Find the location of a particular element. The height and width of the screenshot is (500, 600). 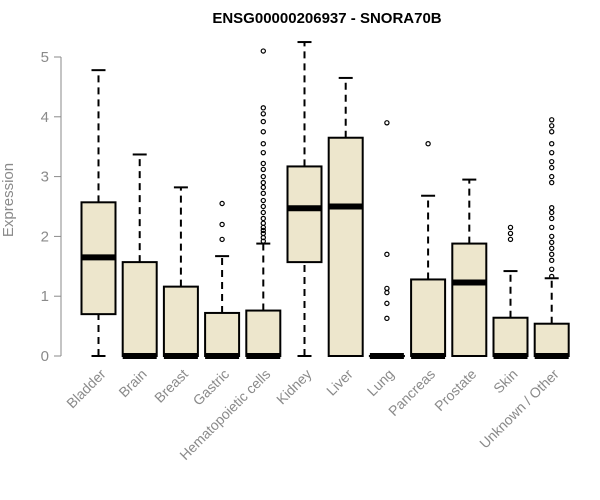

y-tick-label: 0 is located at coordinates (45, 356).